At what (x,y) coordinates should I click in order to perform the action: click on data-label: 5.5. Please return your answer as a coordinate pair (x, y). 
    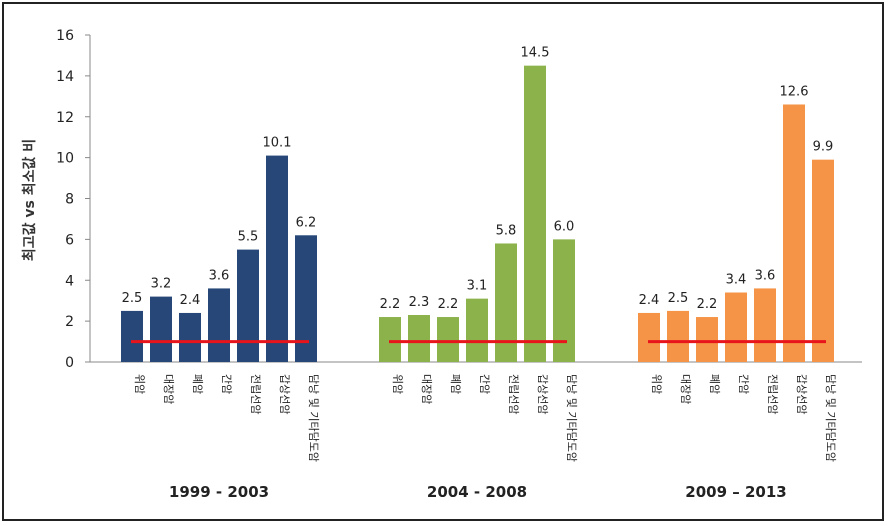
    Looking at the image, I should click on (248, 237).